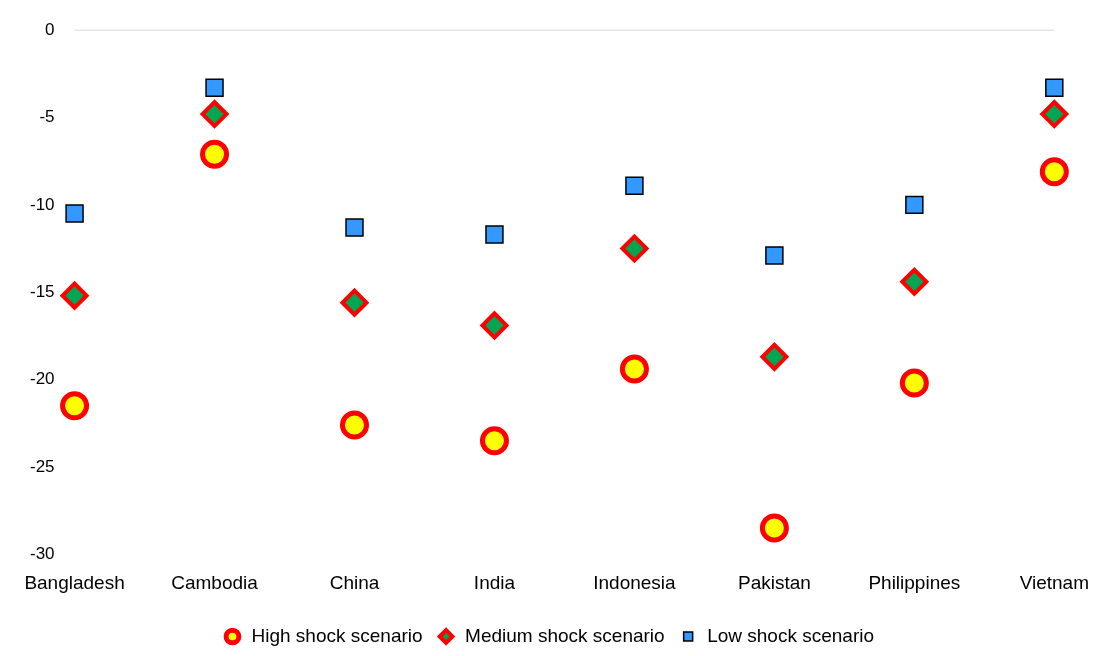  What do you see at coordinates (337, 635) in the screenshot?
I see `legend-label: High shock scenario` at bounding box center [337, 635].